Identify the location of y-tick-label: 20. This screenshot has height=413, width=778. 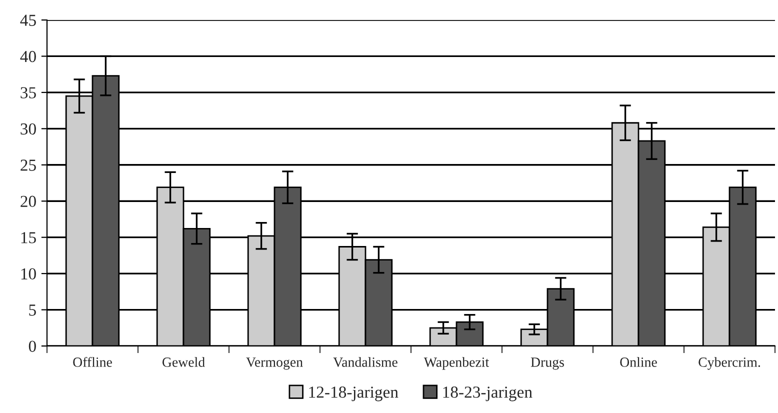
(28, 202).